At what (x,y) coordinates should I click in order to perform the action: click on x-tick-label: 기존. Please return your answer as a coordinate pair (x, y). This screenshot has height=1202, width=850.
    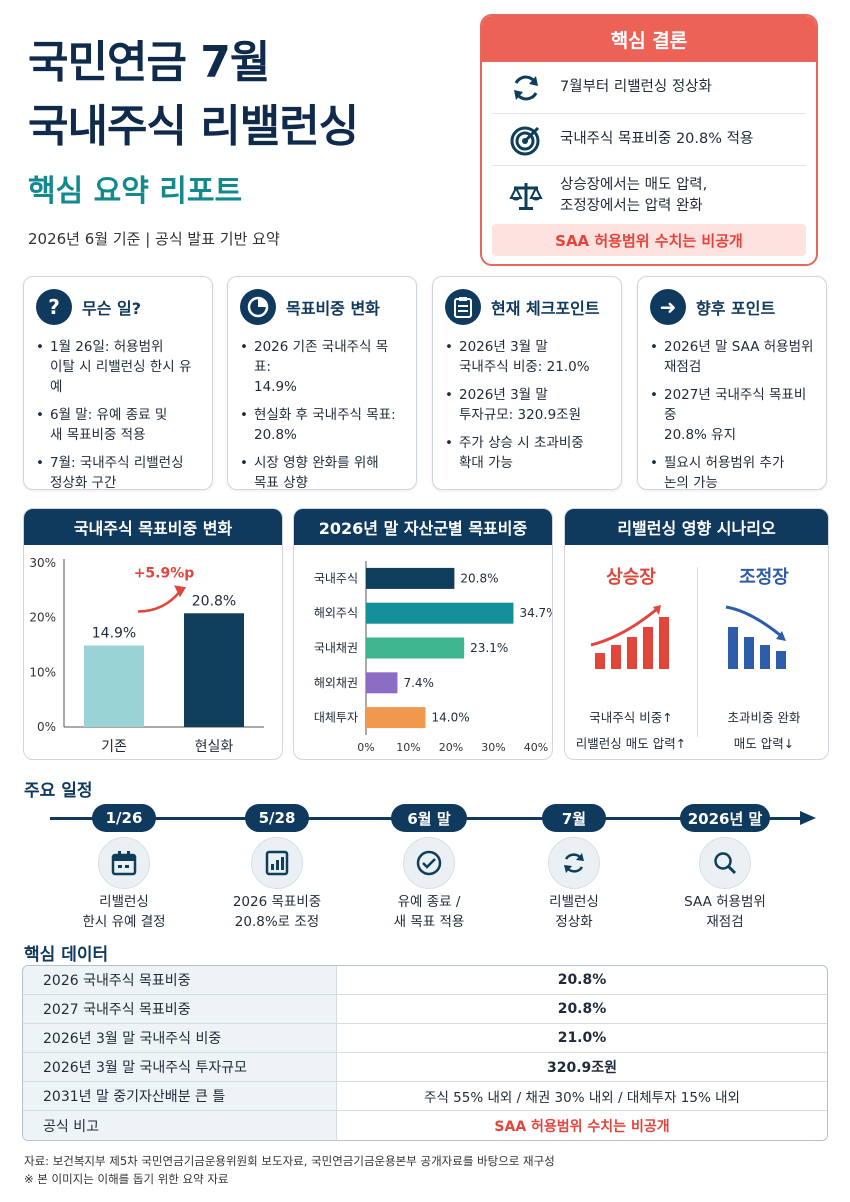
    Looking at the image, I should click on (114, 747).